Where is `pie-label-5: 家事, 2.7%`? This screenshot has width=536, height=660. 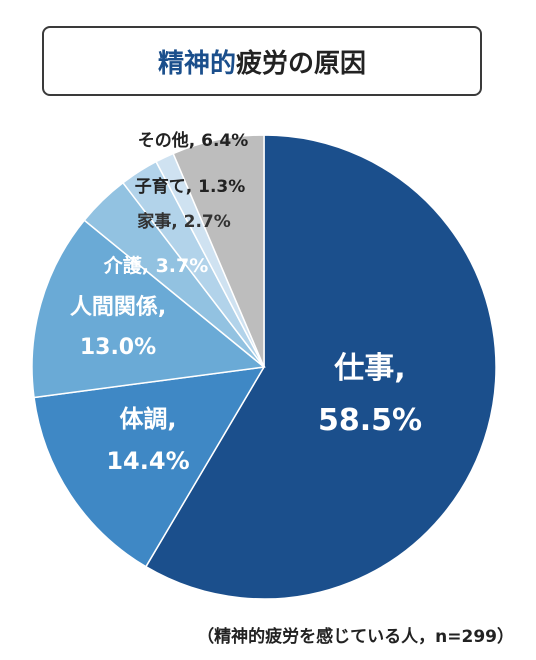
pie-label-5: 家事, 2.7% is located at coordinates (184, 221).